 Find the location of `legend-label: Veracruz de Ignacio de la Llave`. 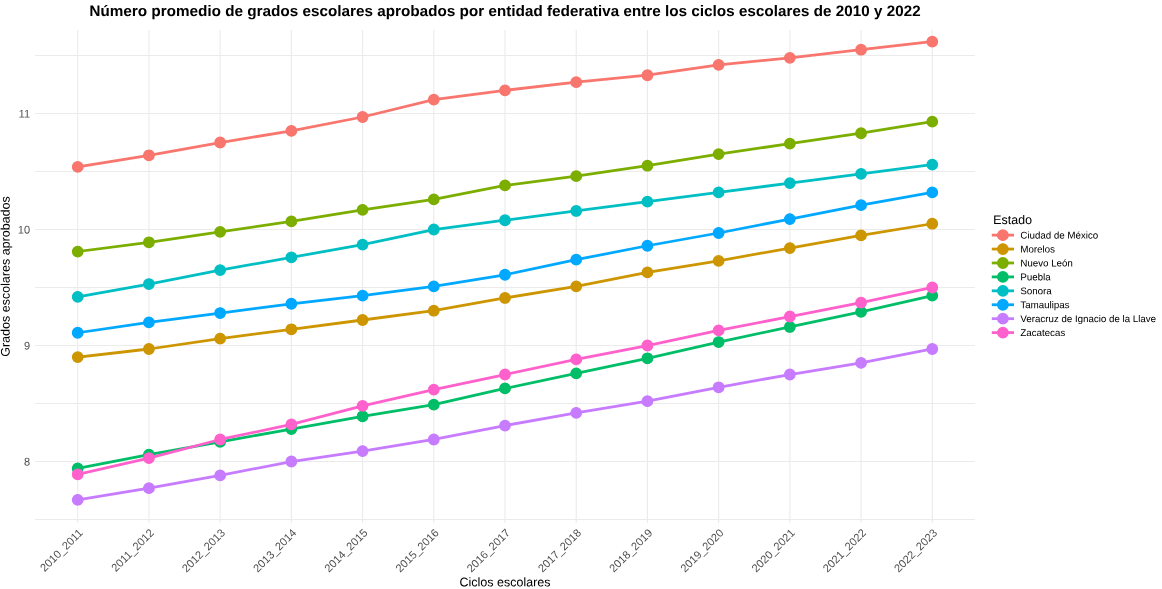

legend-label: Veracruz de Ignacio de la Llave is located at coordinates (1088, 320).